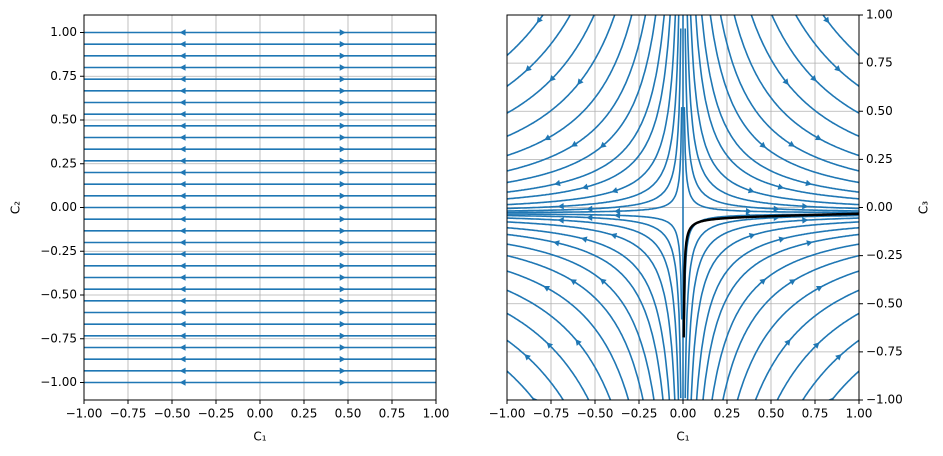 The height and width of the screenshot is (456, 943). I want to click on y-tick-label: 0.75, so click(879, 63).